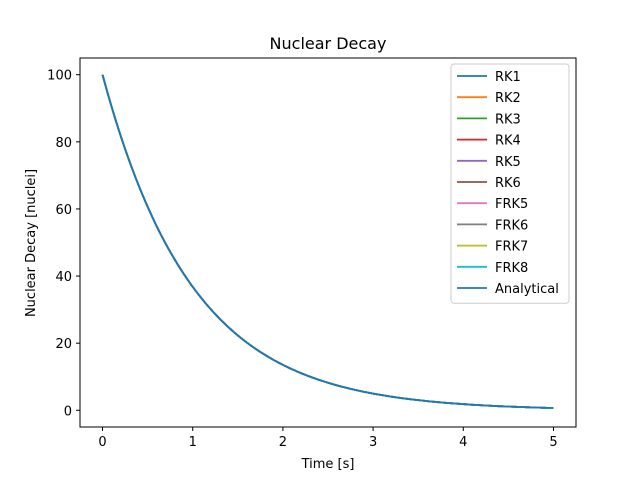 The height and width of the screenshot is (484, 640). What do you see at coordinates (508, 141) in the screenshot?
I see `legend-entry: RK4` at bounding box center [508, 141].